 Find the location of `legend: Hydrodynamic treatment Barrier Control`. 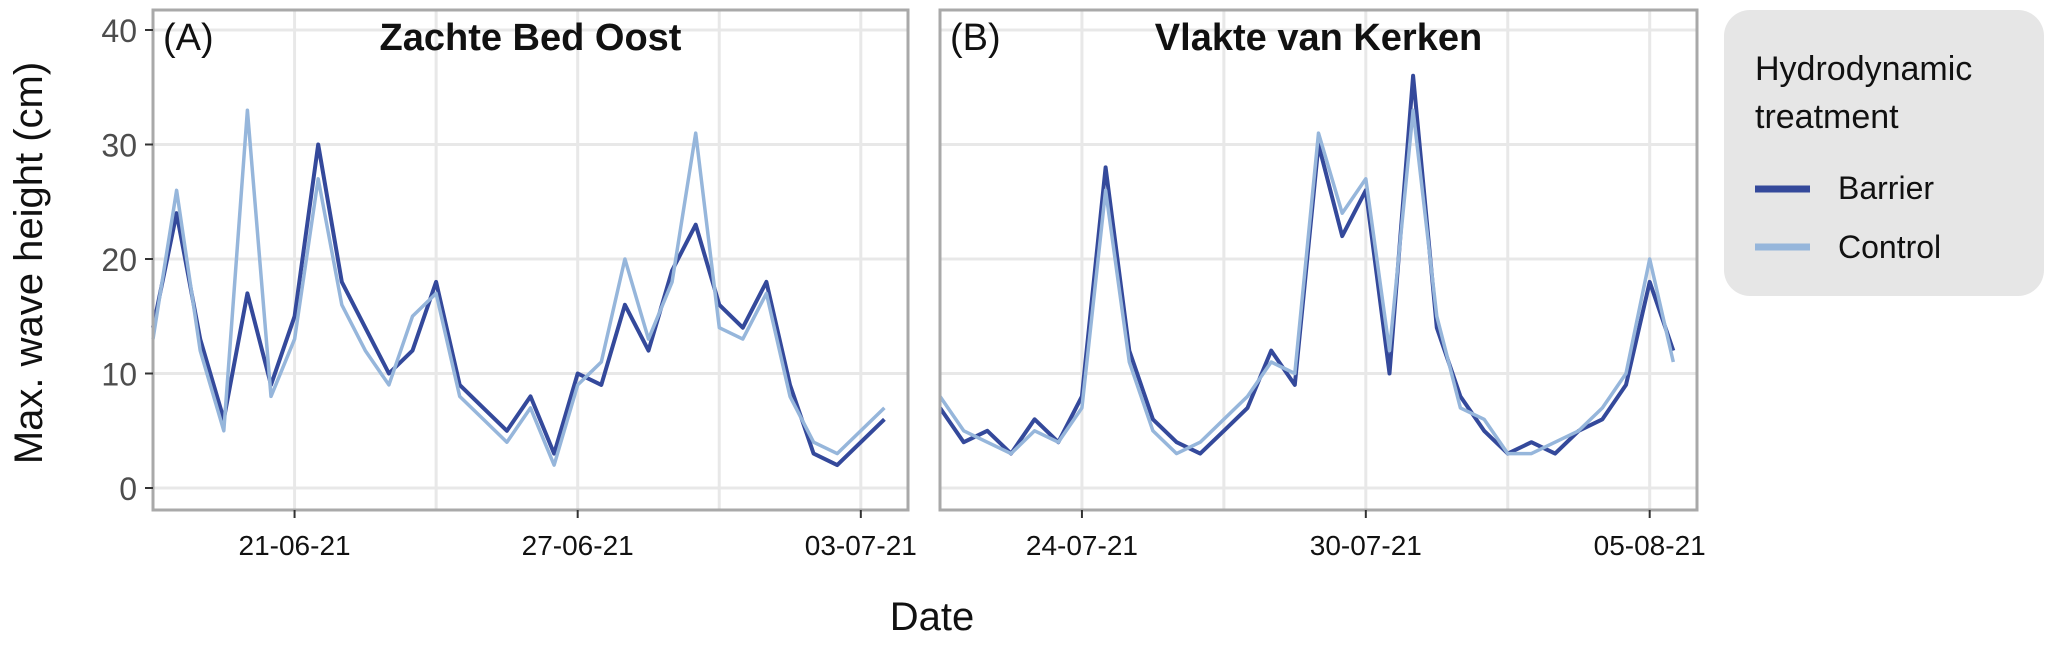

legend: Hydrodynamic treatment Barrier Control is located at coordinates (1884, 153).